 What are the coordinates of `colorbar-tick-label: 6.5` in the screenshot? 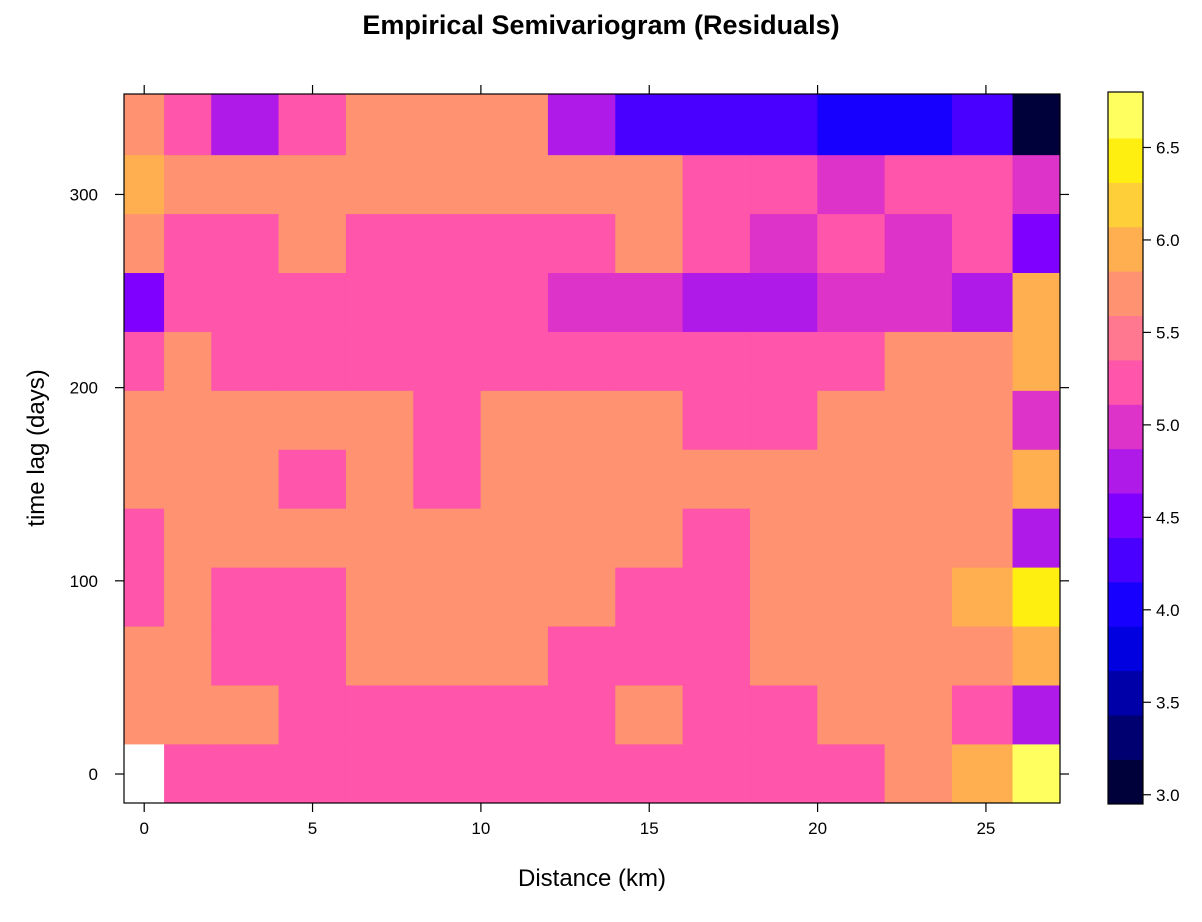 It's located at (1168, 147).